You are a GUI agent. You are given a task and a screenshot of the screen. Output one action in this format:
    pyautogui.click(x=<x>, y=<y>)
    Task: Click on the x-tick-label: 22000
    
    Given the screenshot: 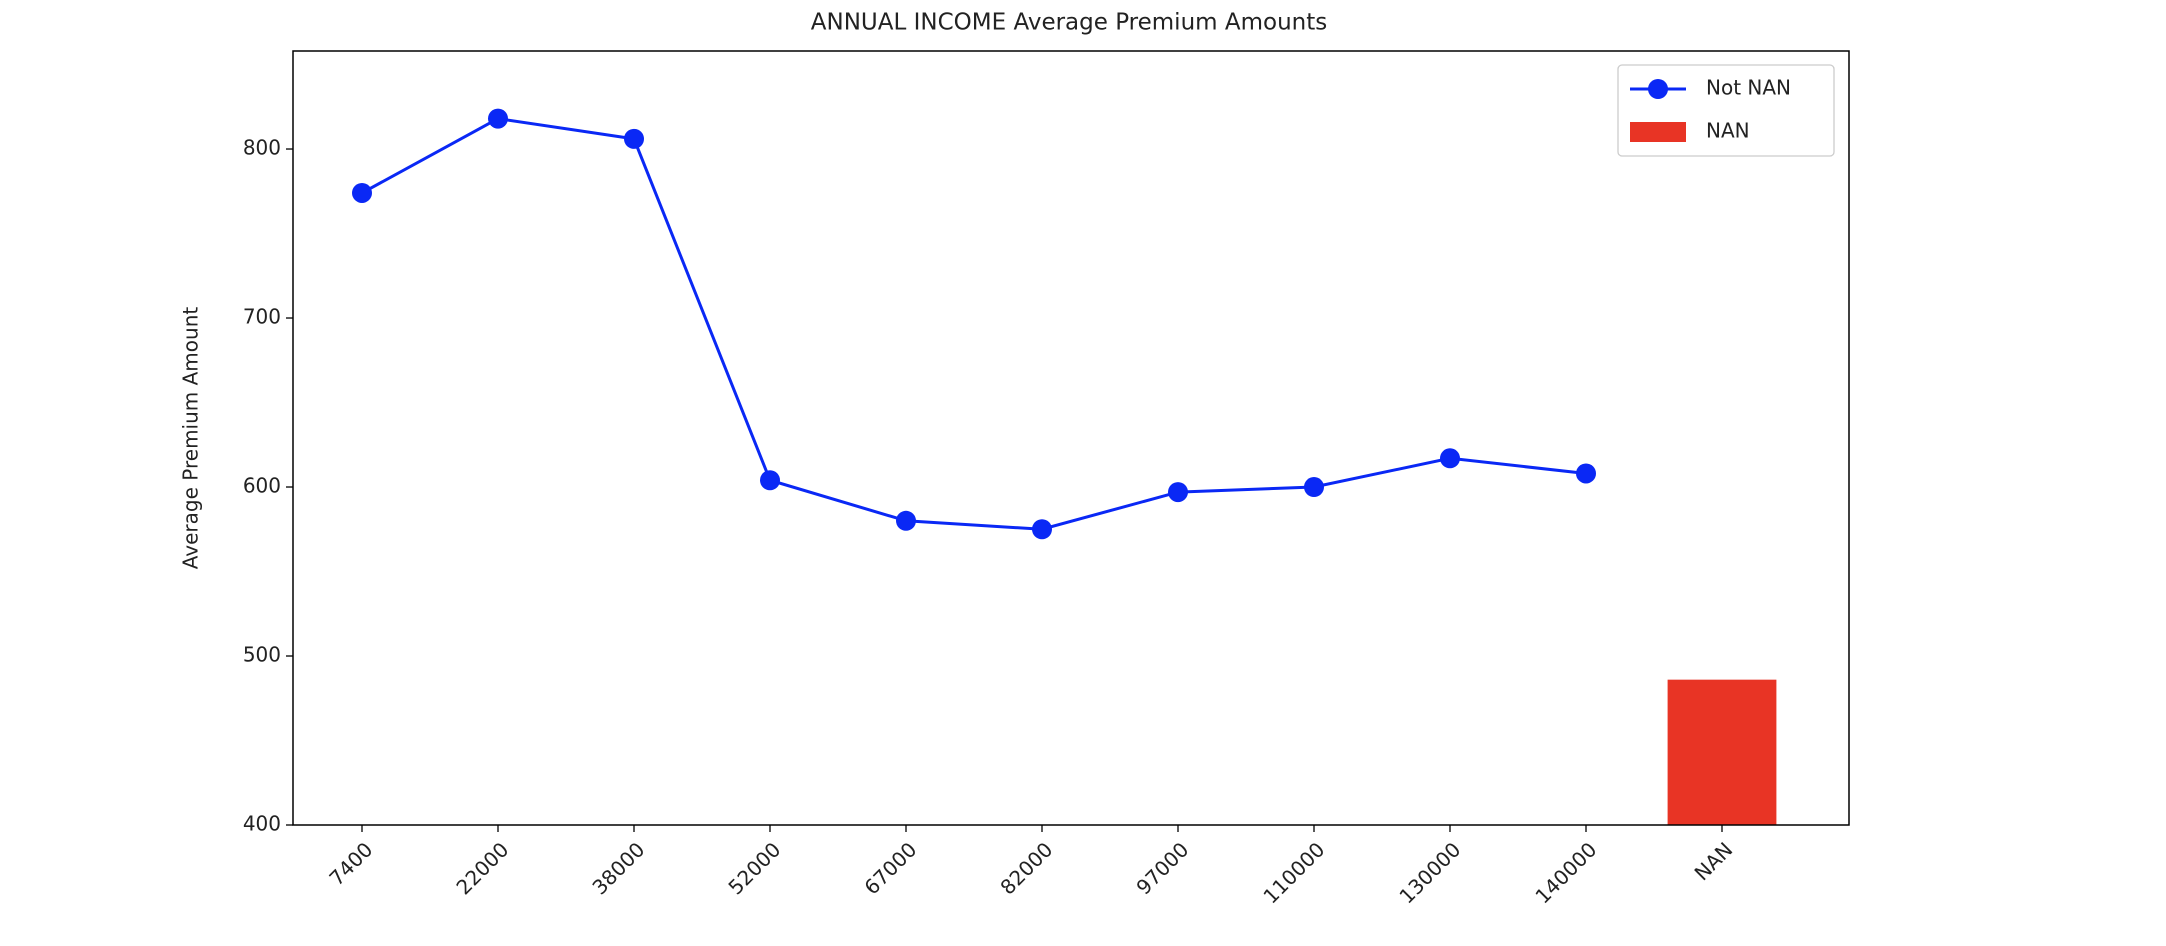 What is the action you would take?
    pyautogui.click(x=482, y=868)
    